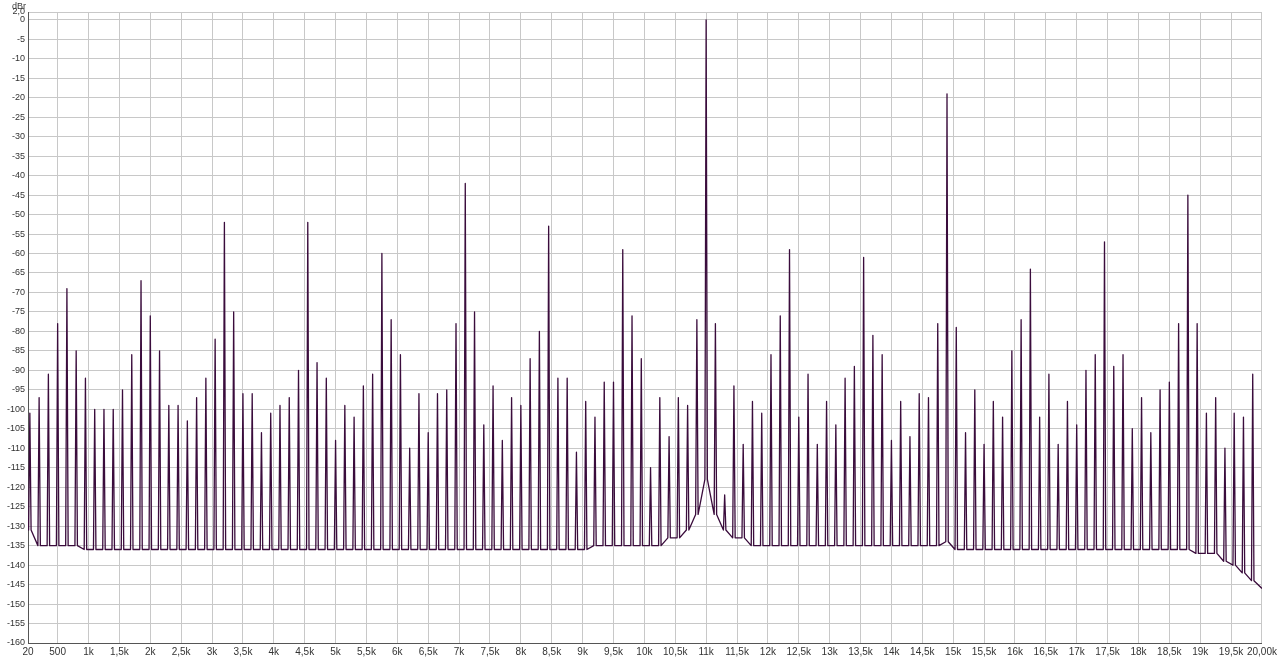 Image resolution: width=1280 pixels, height=663 pixels. Describe the element at coordinates (18, 214) in the screenshot. I see `y-tick-label: -50` at that location.